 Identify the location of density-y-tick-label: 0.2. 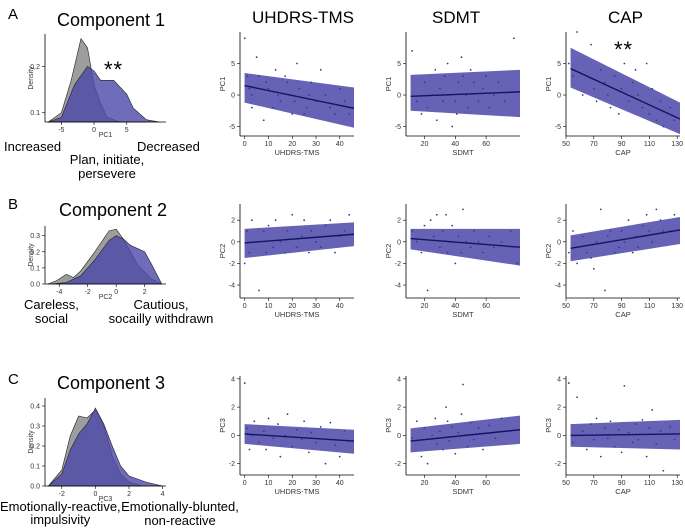
(35, 67).